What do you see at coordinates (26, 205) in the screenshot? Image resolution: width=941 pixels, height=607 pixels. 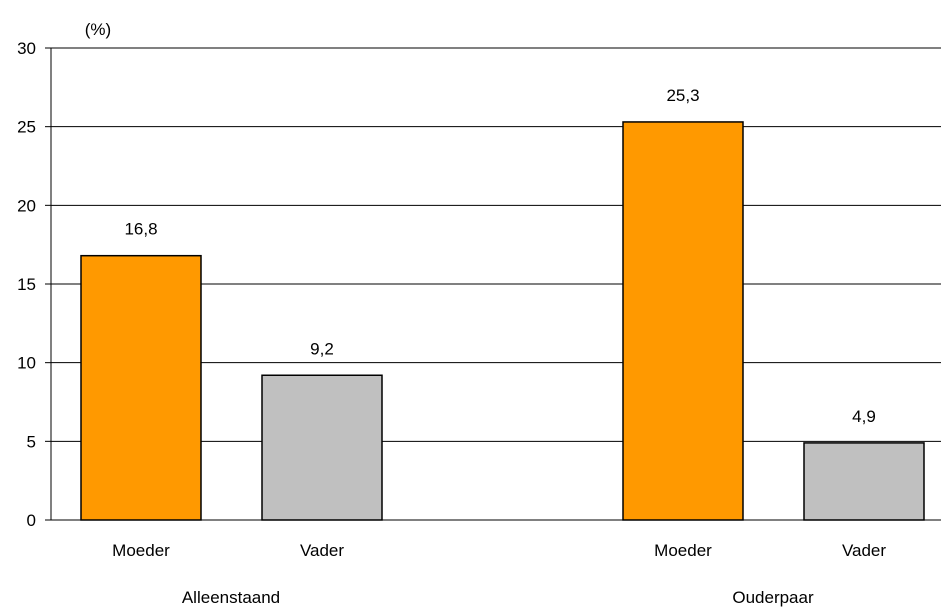 I see `y-tick-label: 20` at bounding box center [26, 205].